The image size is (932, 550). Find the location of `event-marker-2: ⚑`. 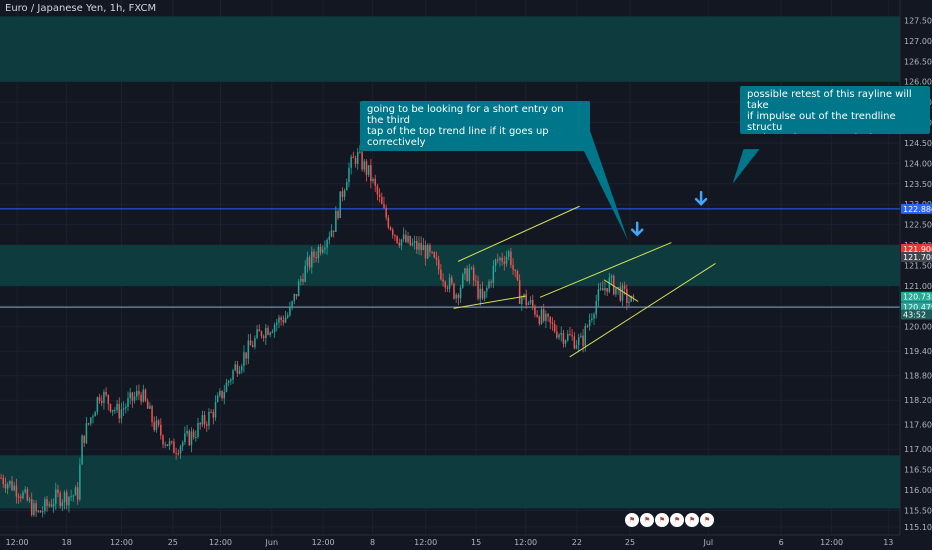

event-marker-2: ⚑ is located at coordinates (647, 520).